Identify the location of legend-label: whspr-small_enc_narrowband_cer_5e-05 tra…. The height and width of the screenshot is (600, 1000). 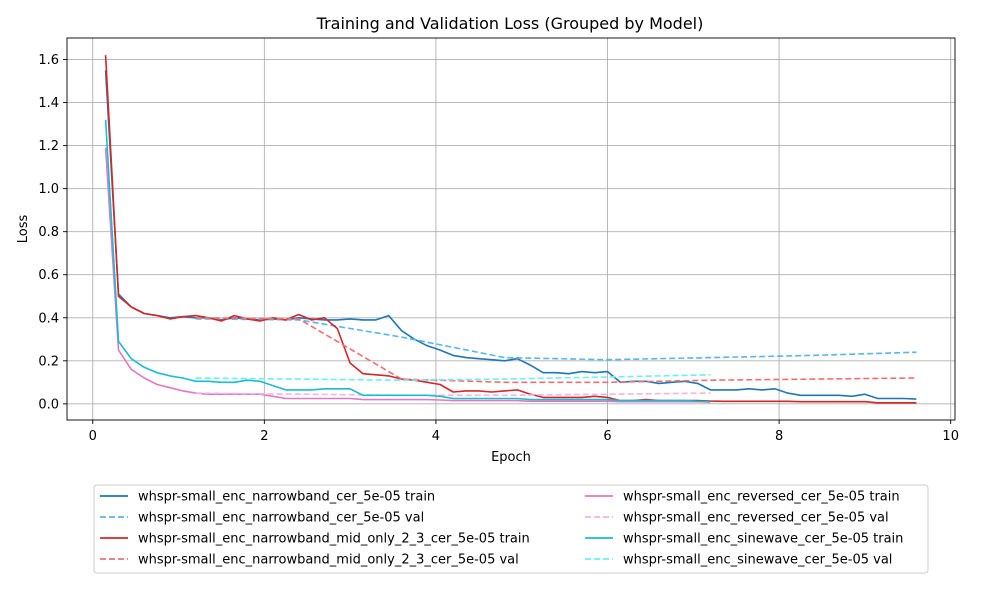
(286, 497).